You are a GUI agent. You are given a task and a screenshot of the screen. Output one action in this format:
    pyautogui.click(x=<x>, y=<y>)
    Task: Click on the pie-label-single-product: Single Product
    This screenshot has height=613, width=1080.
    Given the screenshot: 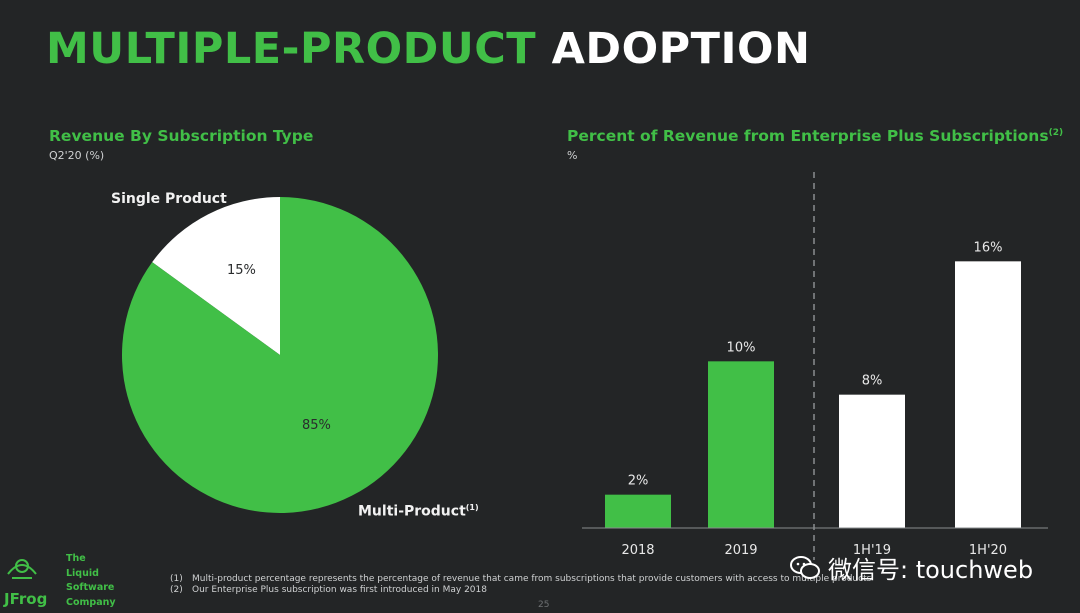 What is the action you would take?
    pyautogui.click(x=169, y=199)
    